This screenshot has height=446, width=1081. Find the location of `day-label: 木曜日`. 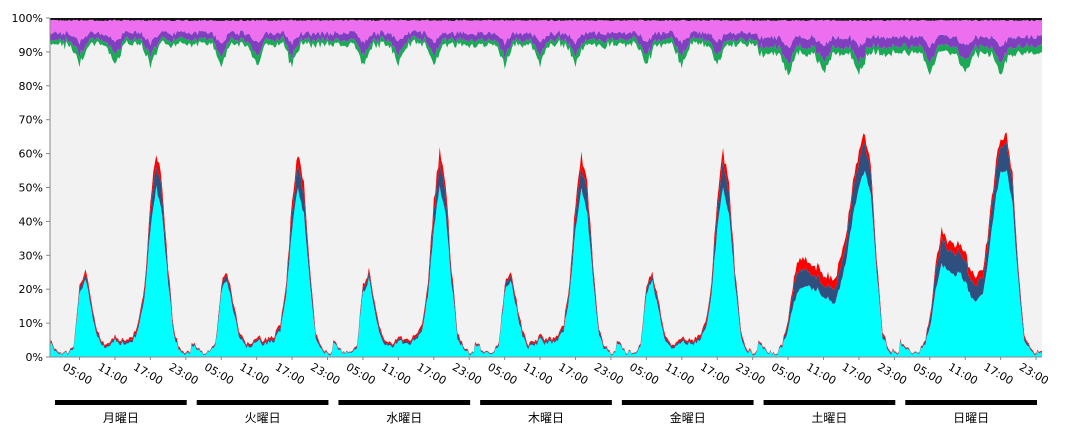

day-label: 木曜日 is located at coordinates (546, 418).